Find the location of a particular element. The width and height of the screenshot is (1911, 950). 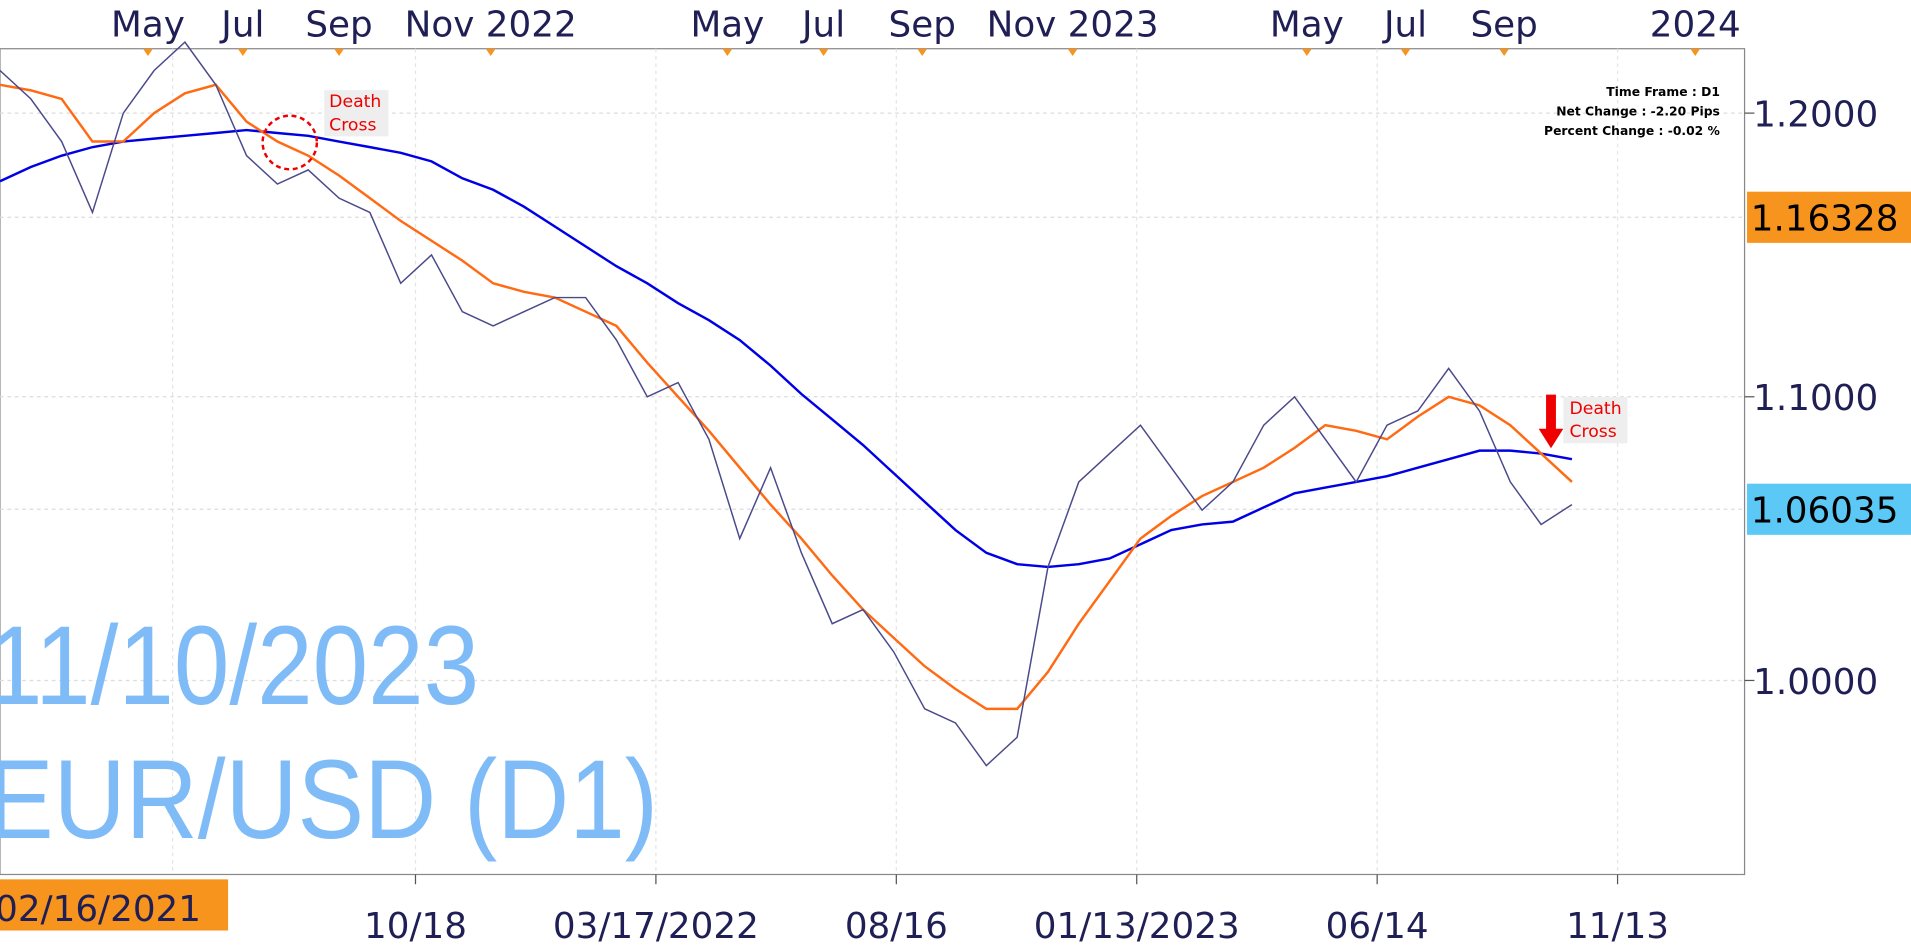

bottom-axis-label: 10/18 is located at coordinates (415, 926).